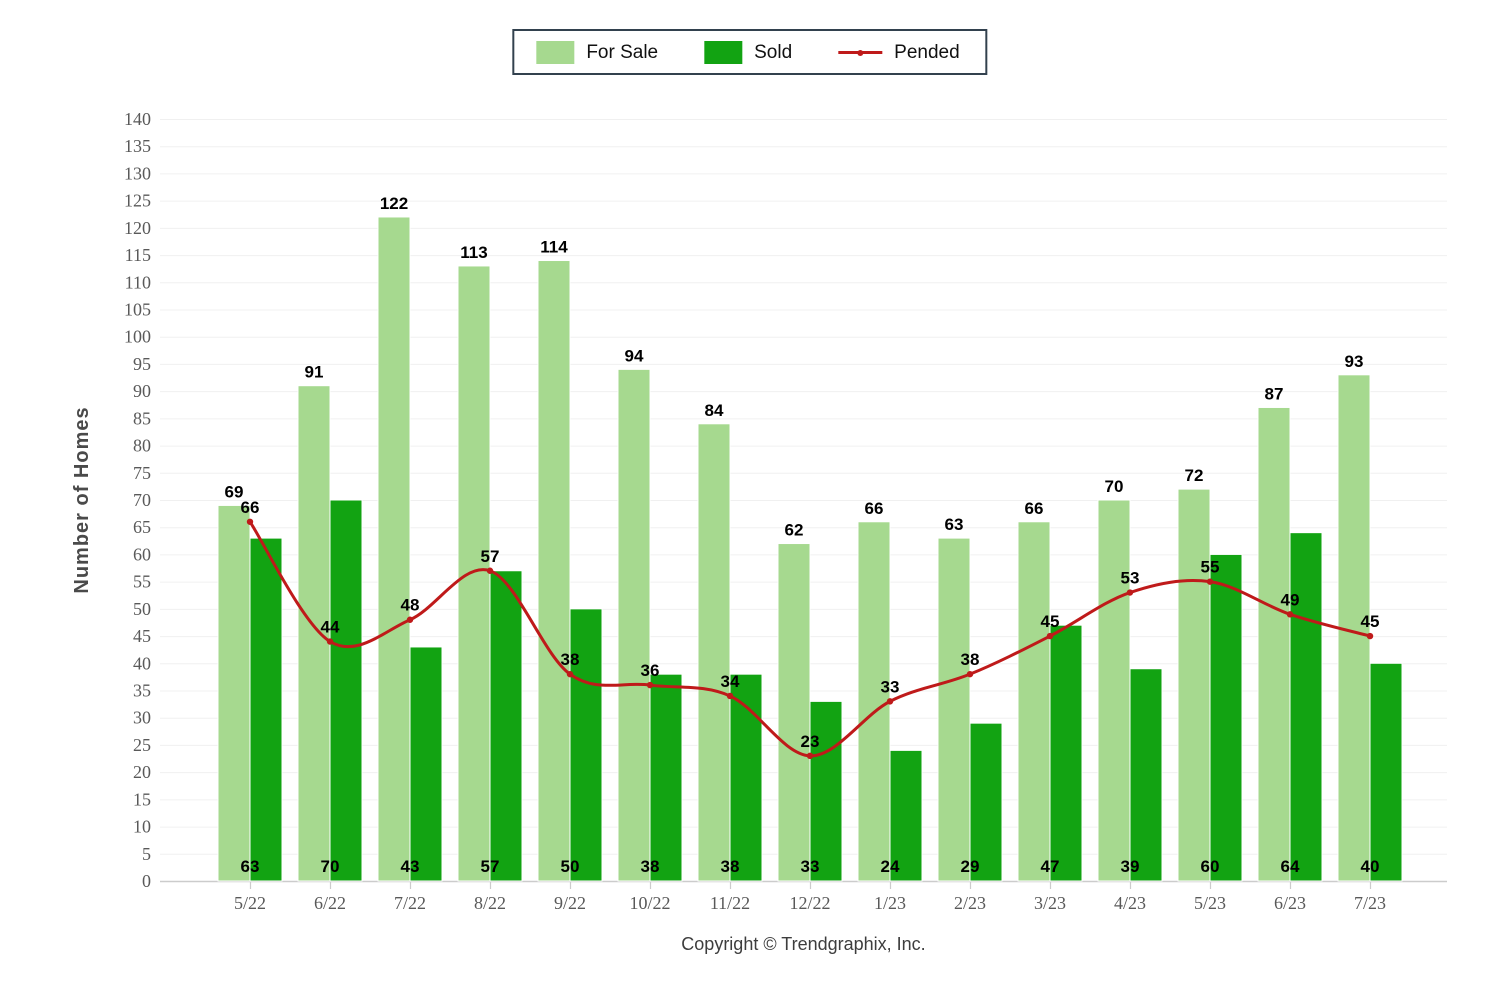 This screenshot has height=1005, width=1500. What do you see at coordinates (82, 500) in the screenshot?
I see `y-axis-title: Number of Homes` at bounding box center [82, 500].